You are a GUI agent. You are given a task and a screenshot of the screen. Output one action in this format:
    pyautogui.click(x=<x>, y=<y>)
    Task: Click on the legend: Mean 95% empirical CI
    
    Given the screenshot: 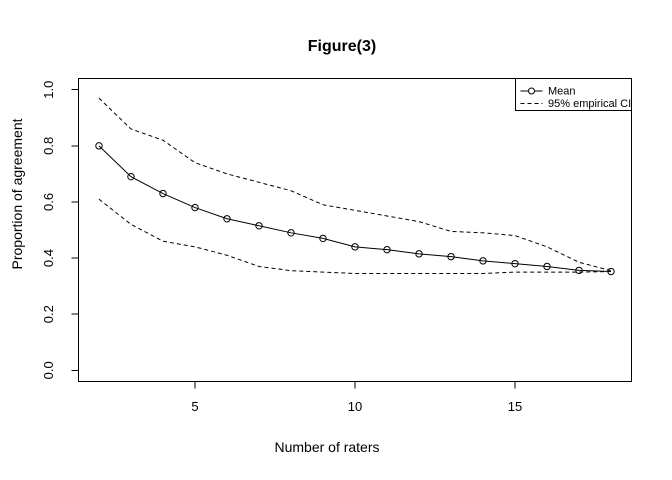 What is the action you would take?
    pyautogui.click(x=573, y=94)
    